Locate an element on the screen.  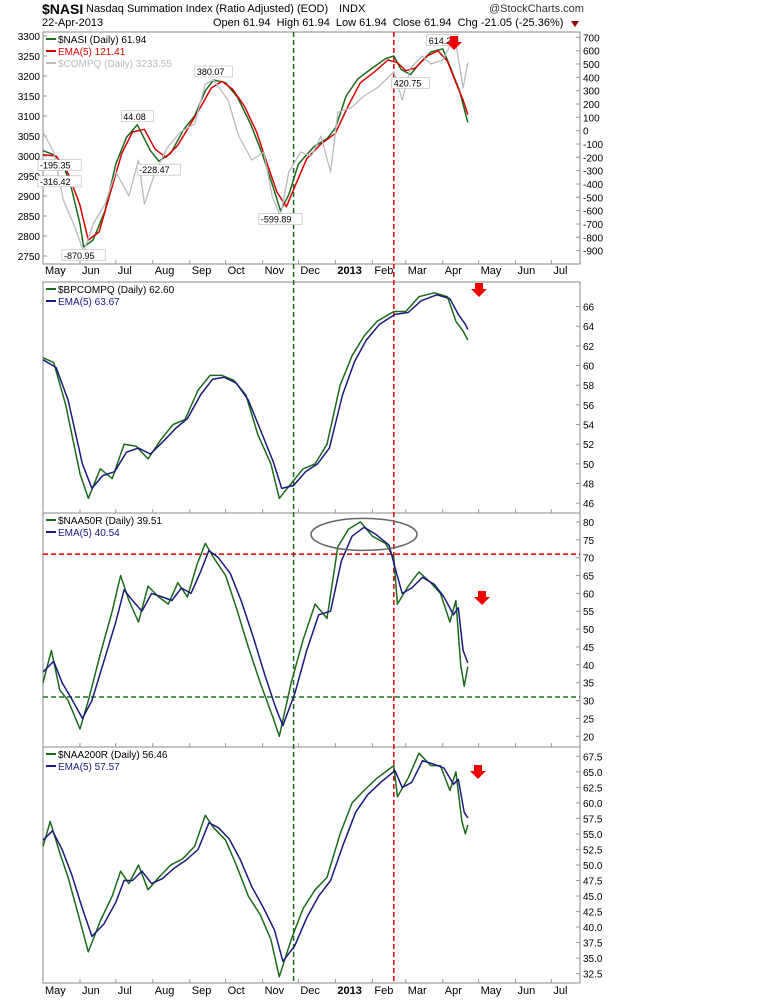
exchange-label: INDX is located at coordinates (352, 9).